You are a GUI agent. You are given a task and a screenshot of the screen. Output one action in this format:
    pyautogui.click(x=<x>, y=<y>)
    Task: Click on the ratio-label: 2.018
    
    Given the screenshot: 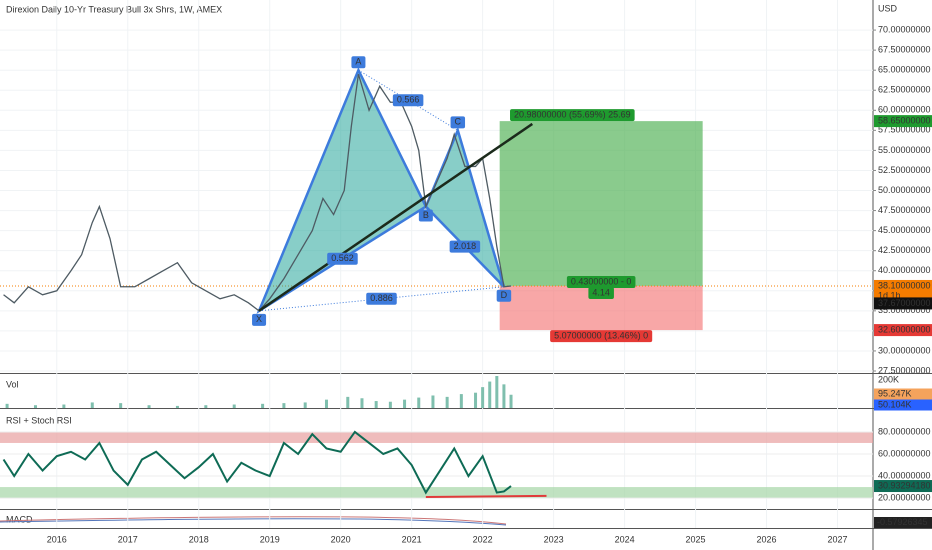 What is the action you would take?
    pyautogui.click(x=465, y=246)
    